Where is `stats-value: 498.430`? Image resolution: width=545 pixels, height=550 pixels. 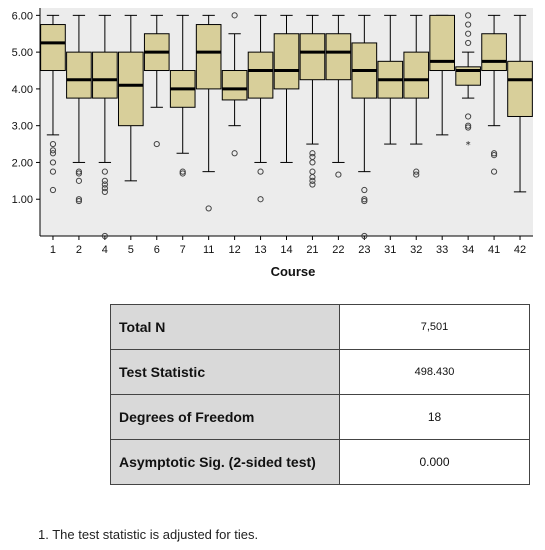
stats-value: 498.430 is located at coordinates (434, 372).